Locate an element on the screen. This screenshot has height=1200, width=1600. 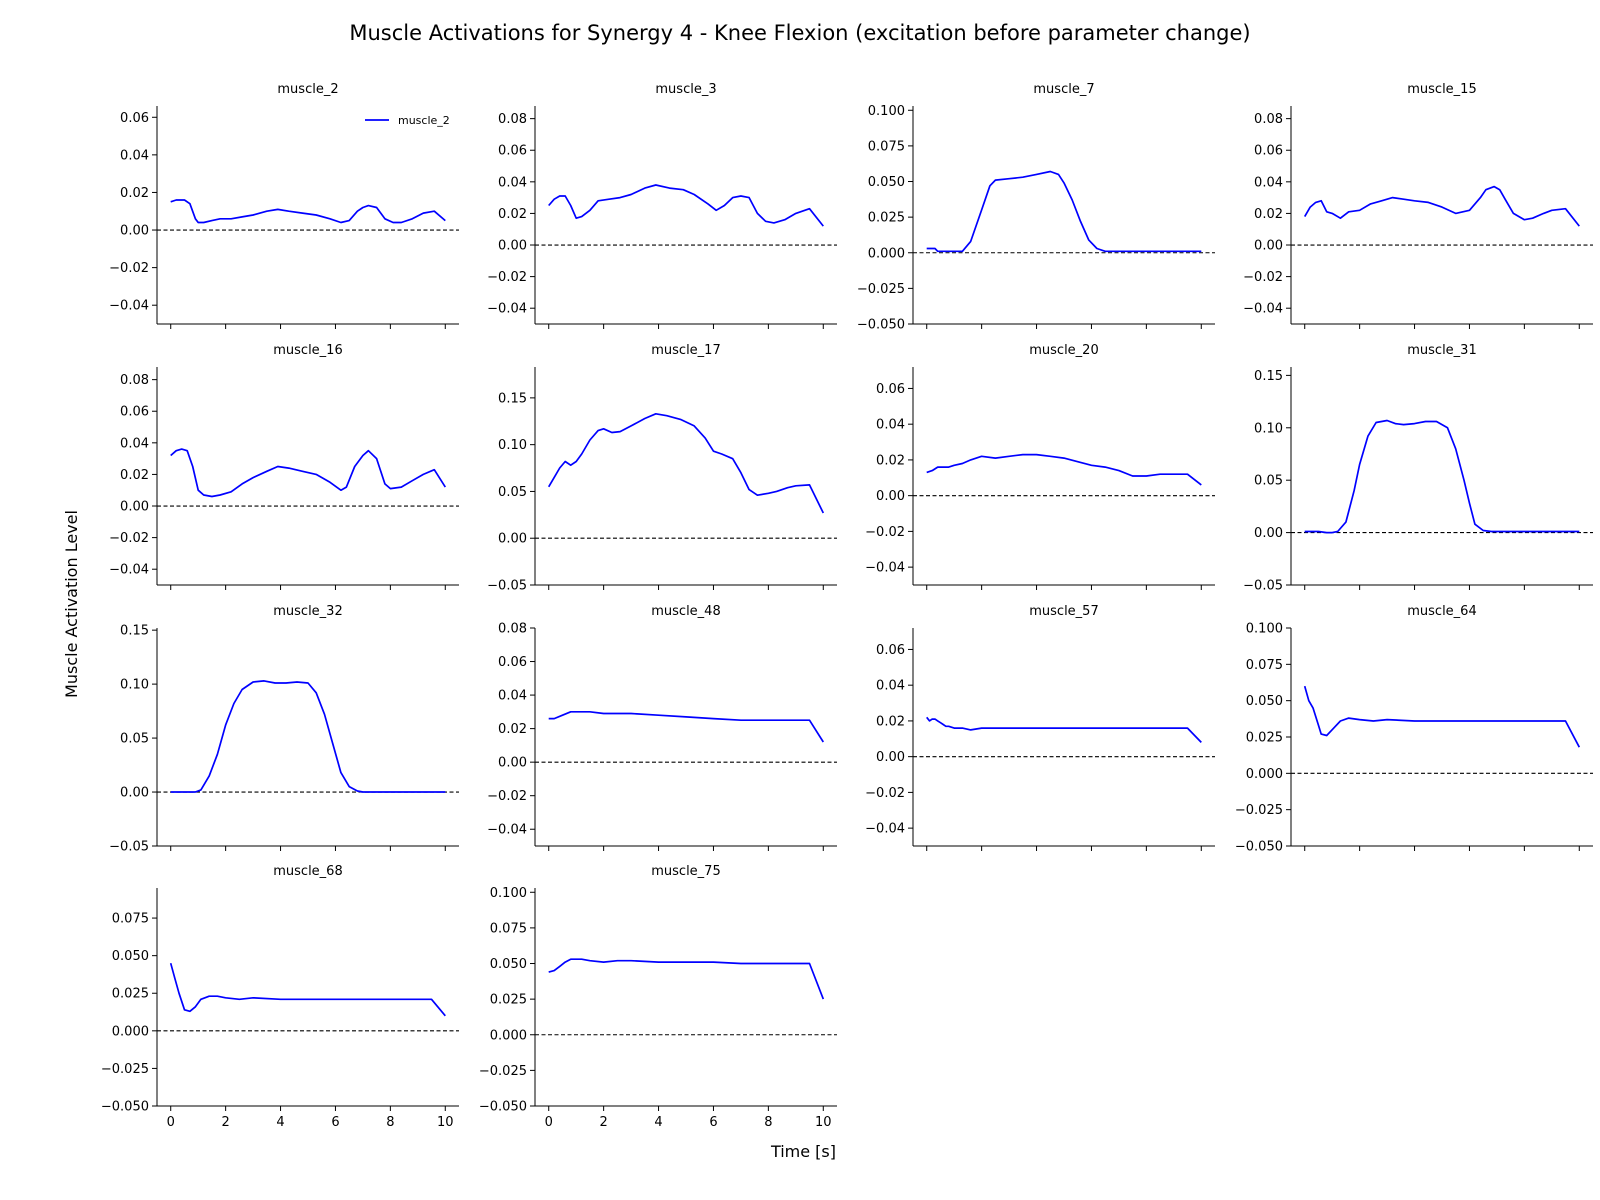
subplot-title: muscle_7 is located at coordinates (1063, 89).